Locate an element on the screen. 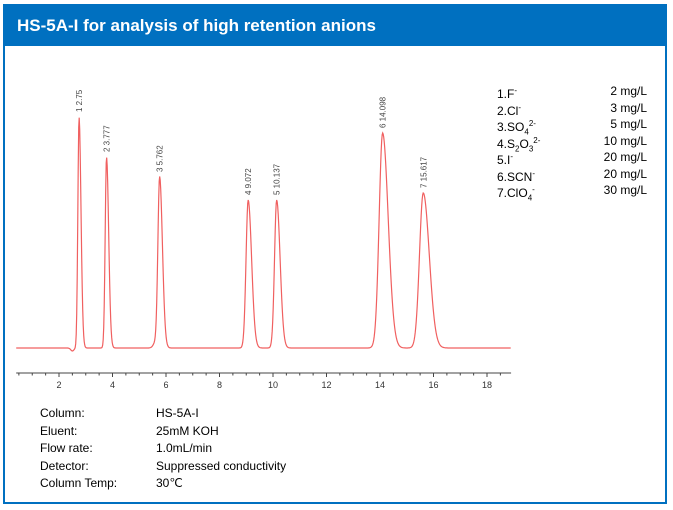  condition-row: Column: HS-5A-I is located at coordinates (163, 414).